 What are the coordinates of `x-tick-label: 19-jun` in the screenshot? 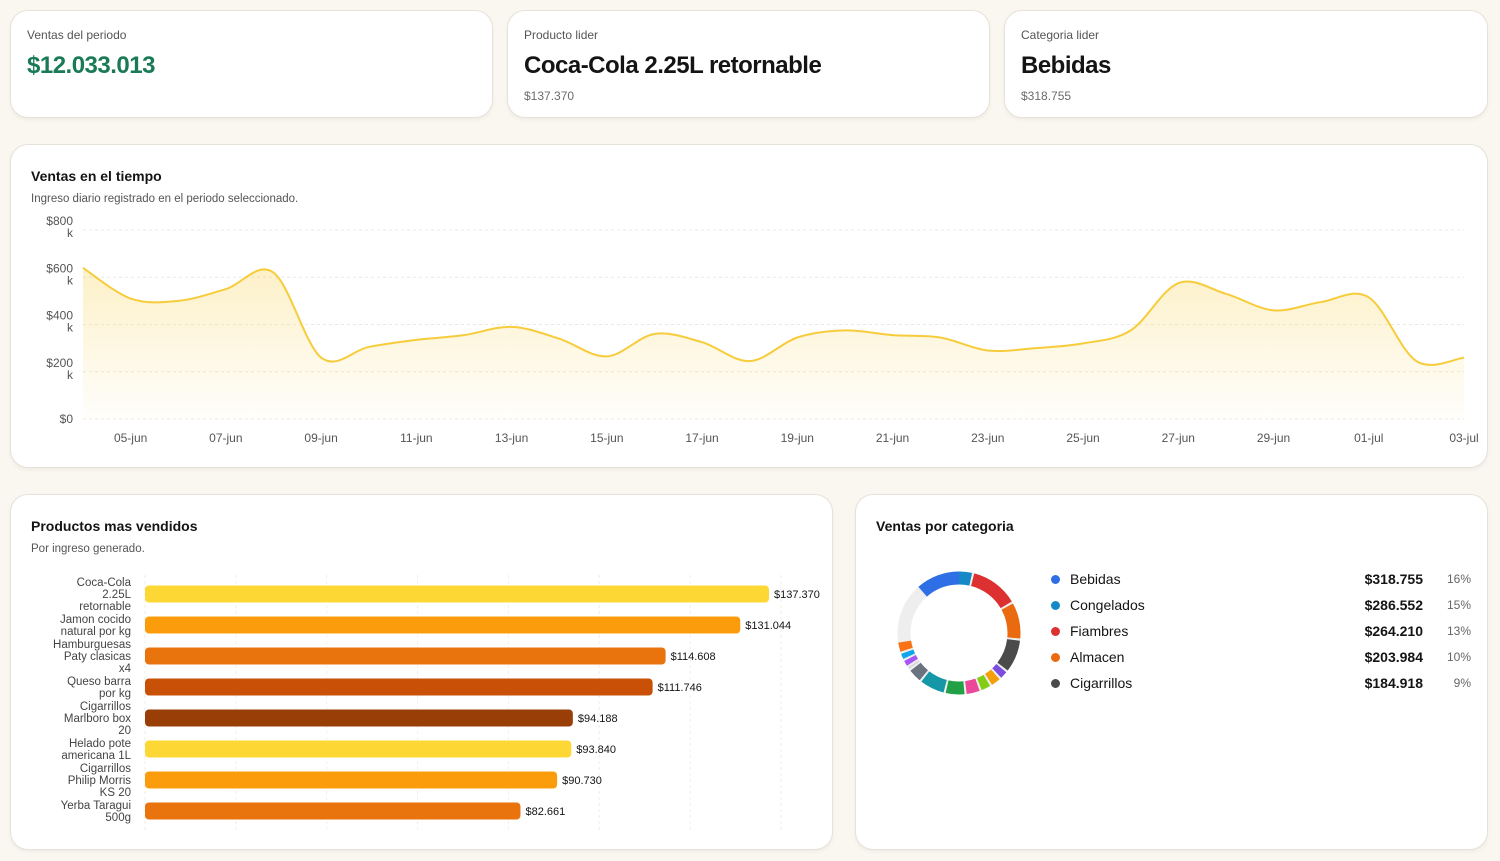 It's located at (797, 438).